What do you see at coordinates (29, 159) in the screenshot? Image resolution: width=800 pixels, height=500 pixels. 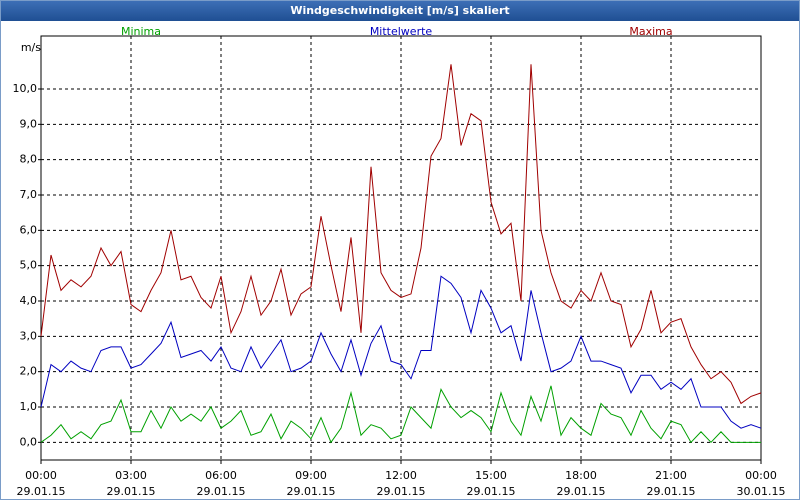 I see `y-tick-label: 8,0` at bounding box center [29, 159].